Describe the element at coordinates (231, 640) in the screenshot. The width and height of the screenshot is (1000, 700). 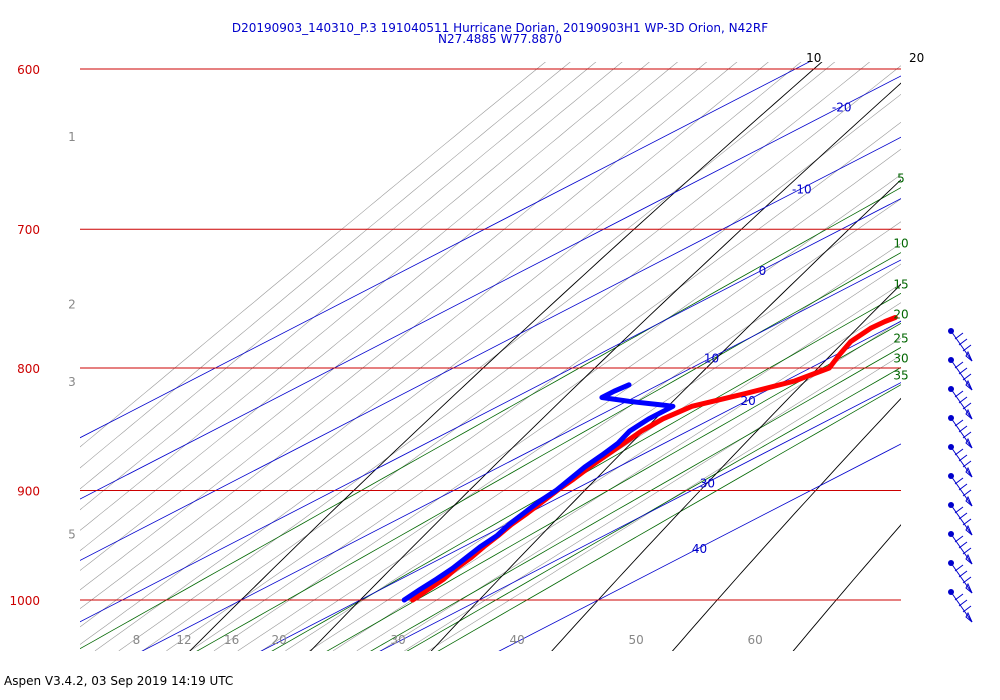
I see `bottom-temp-label: 16` at that location.